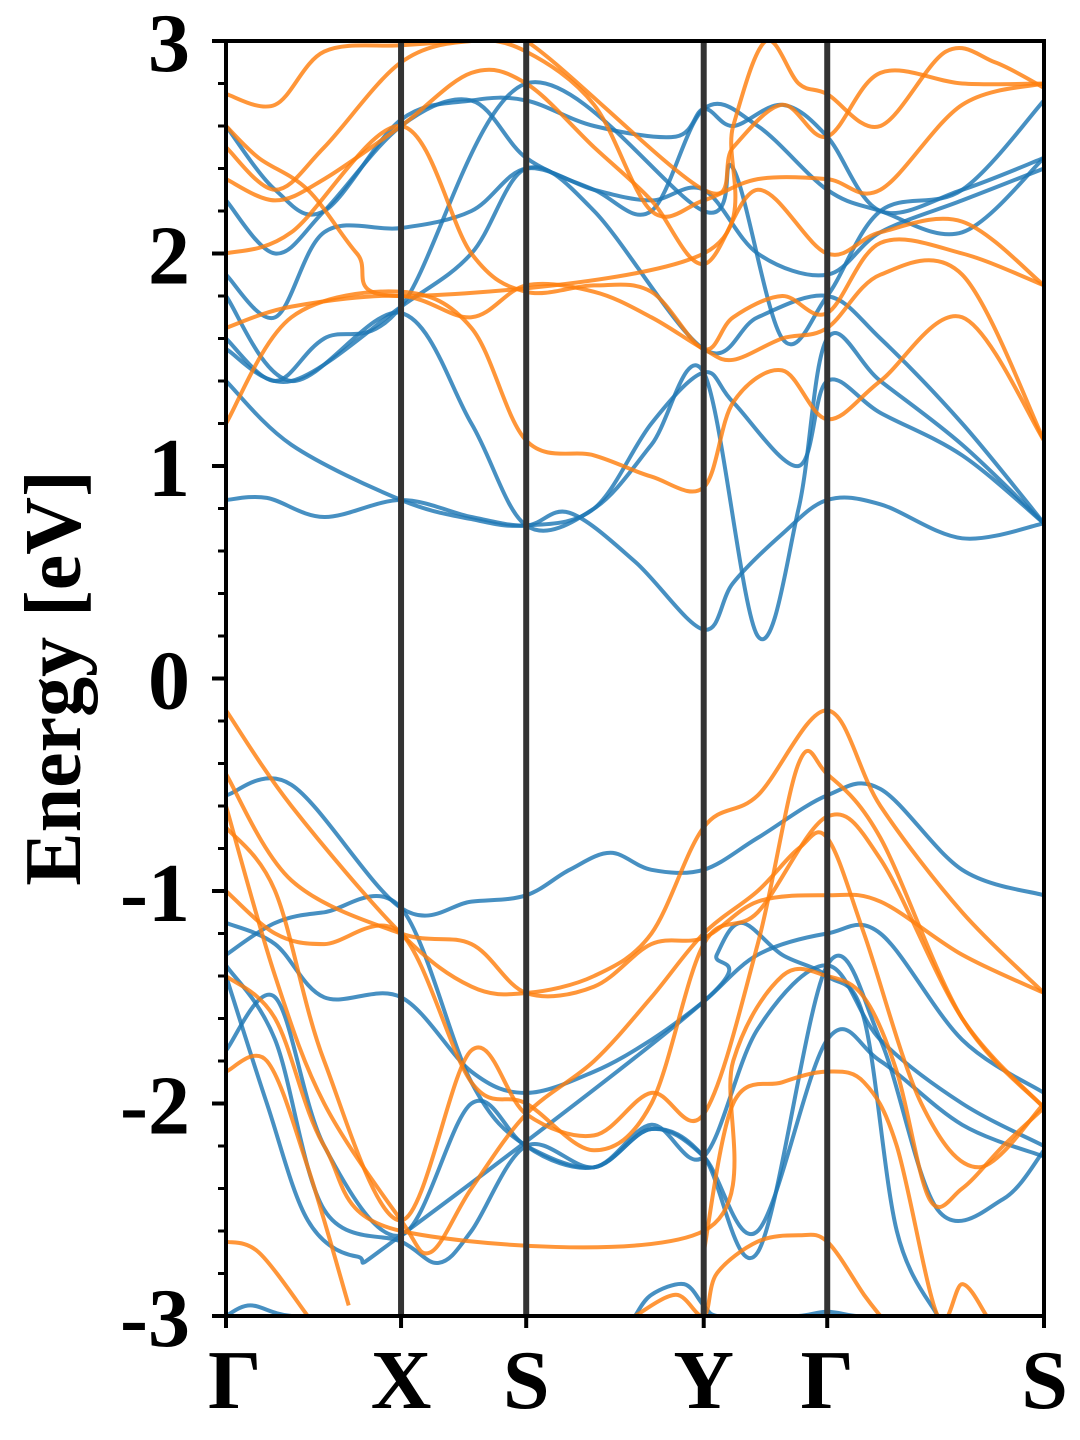  What do you see at coordinates (155, 1106) in the screenshot?
I see `y-tick-label: -2` at bounding box center [155, 1106].